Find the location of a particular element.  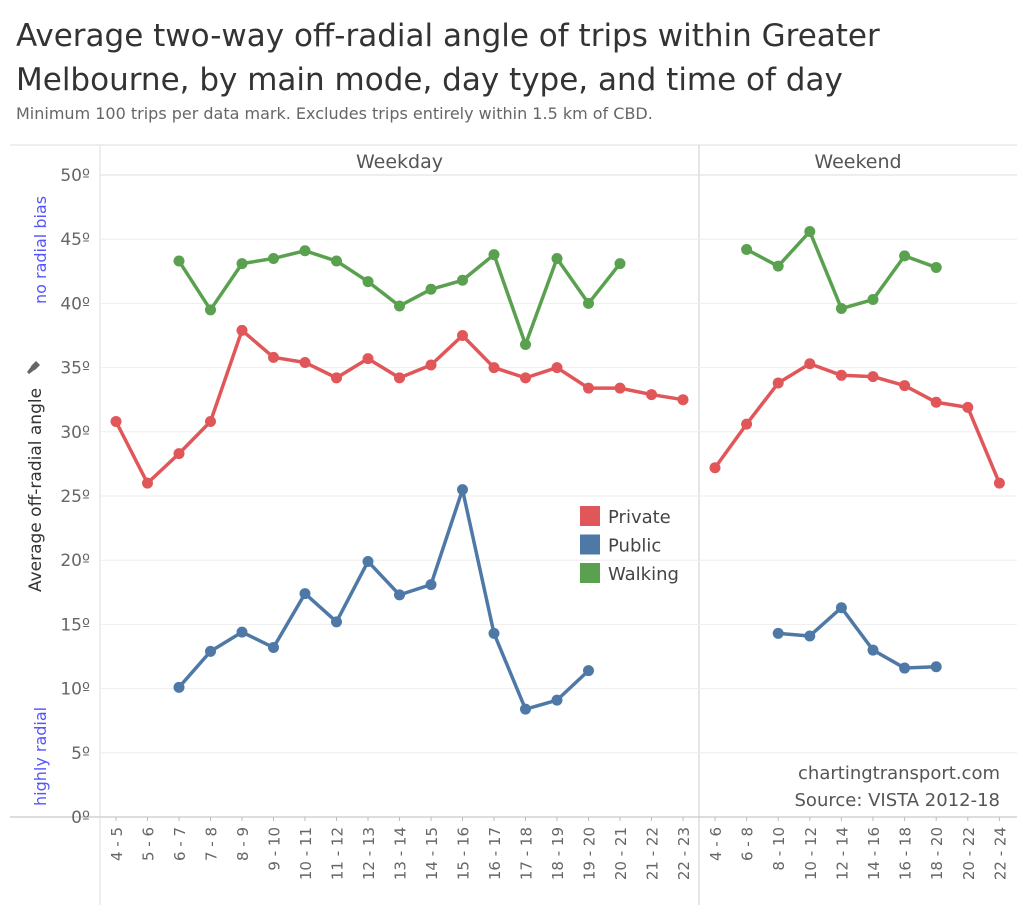

x-tick-label: 22 - 23 is located at coordinates (684, 853).